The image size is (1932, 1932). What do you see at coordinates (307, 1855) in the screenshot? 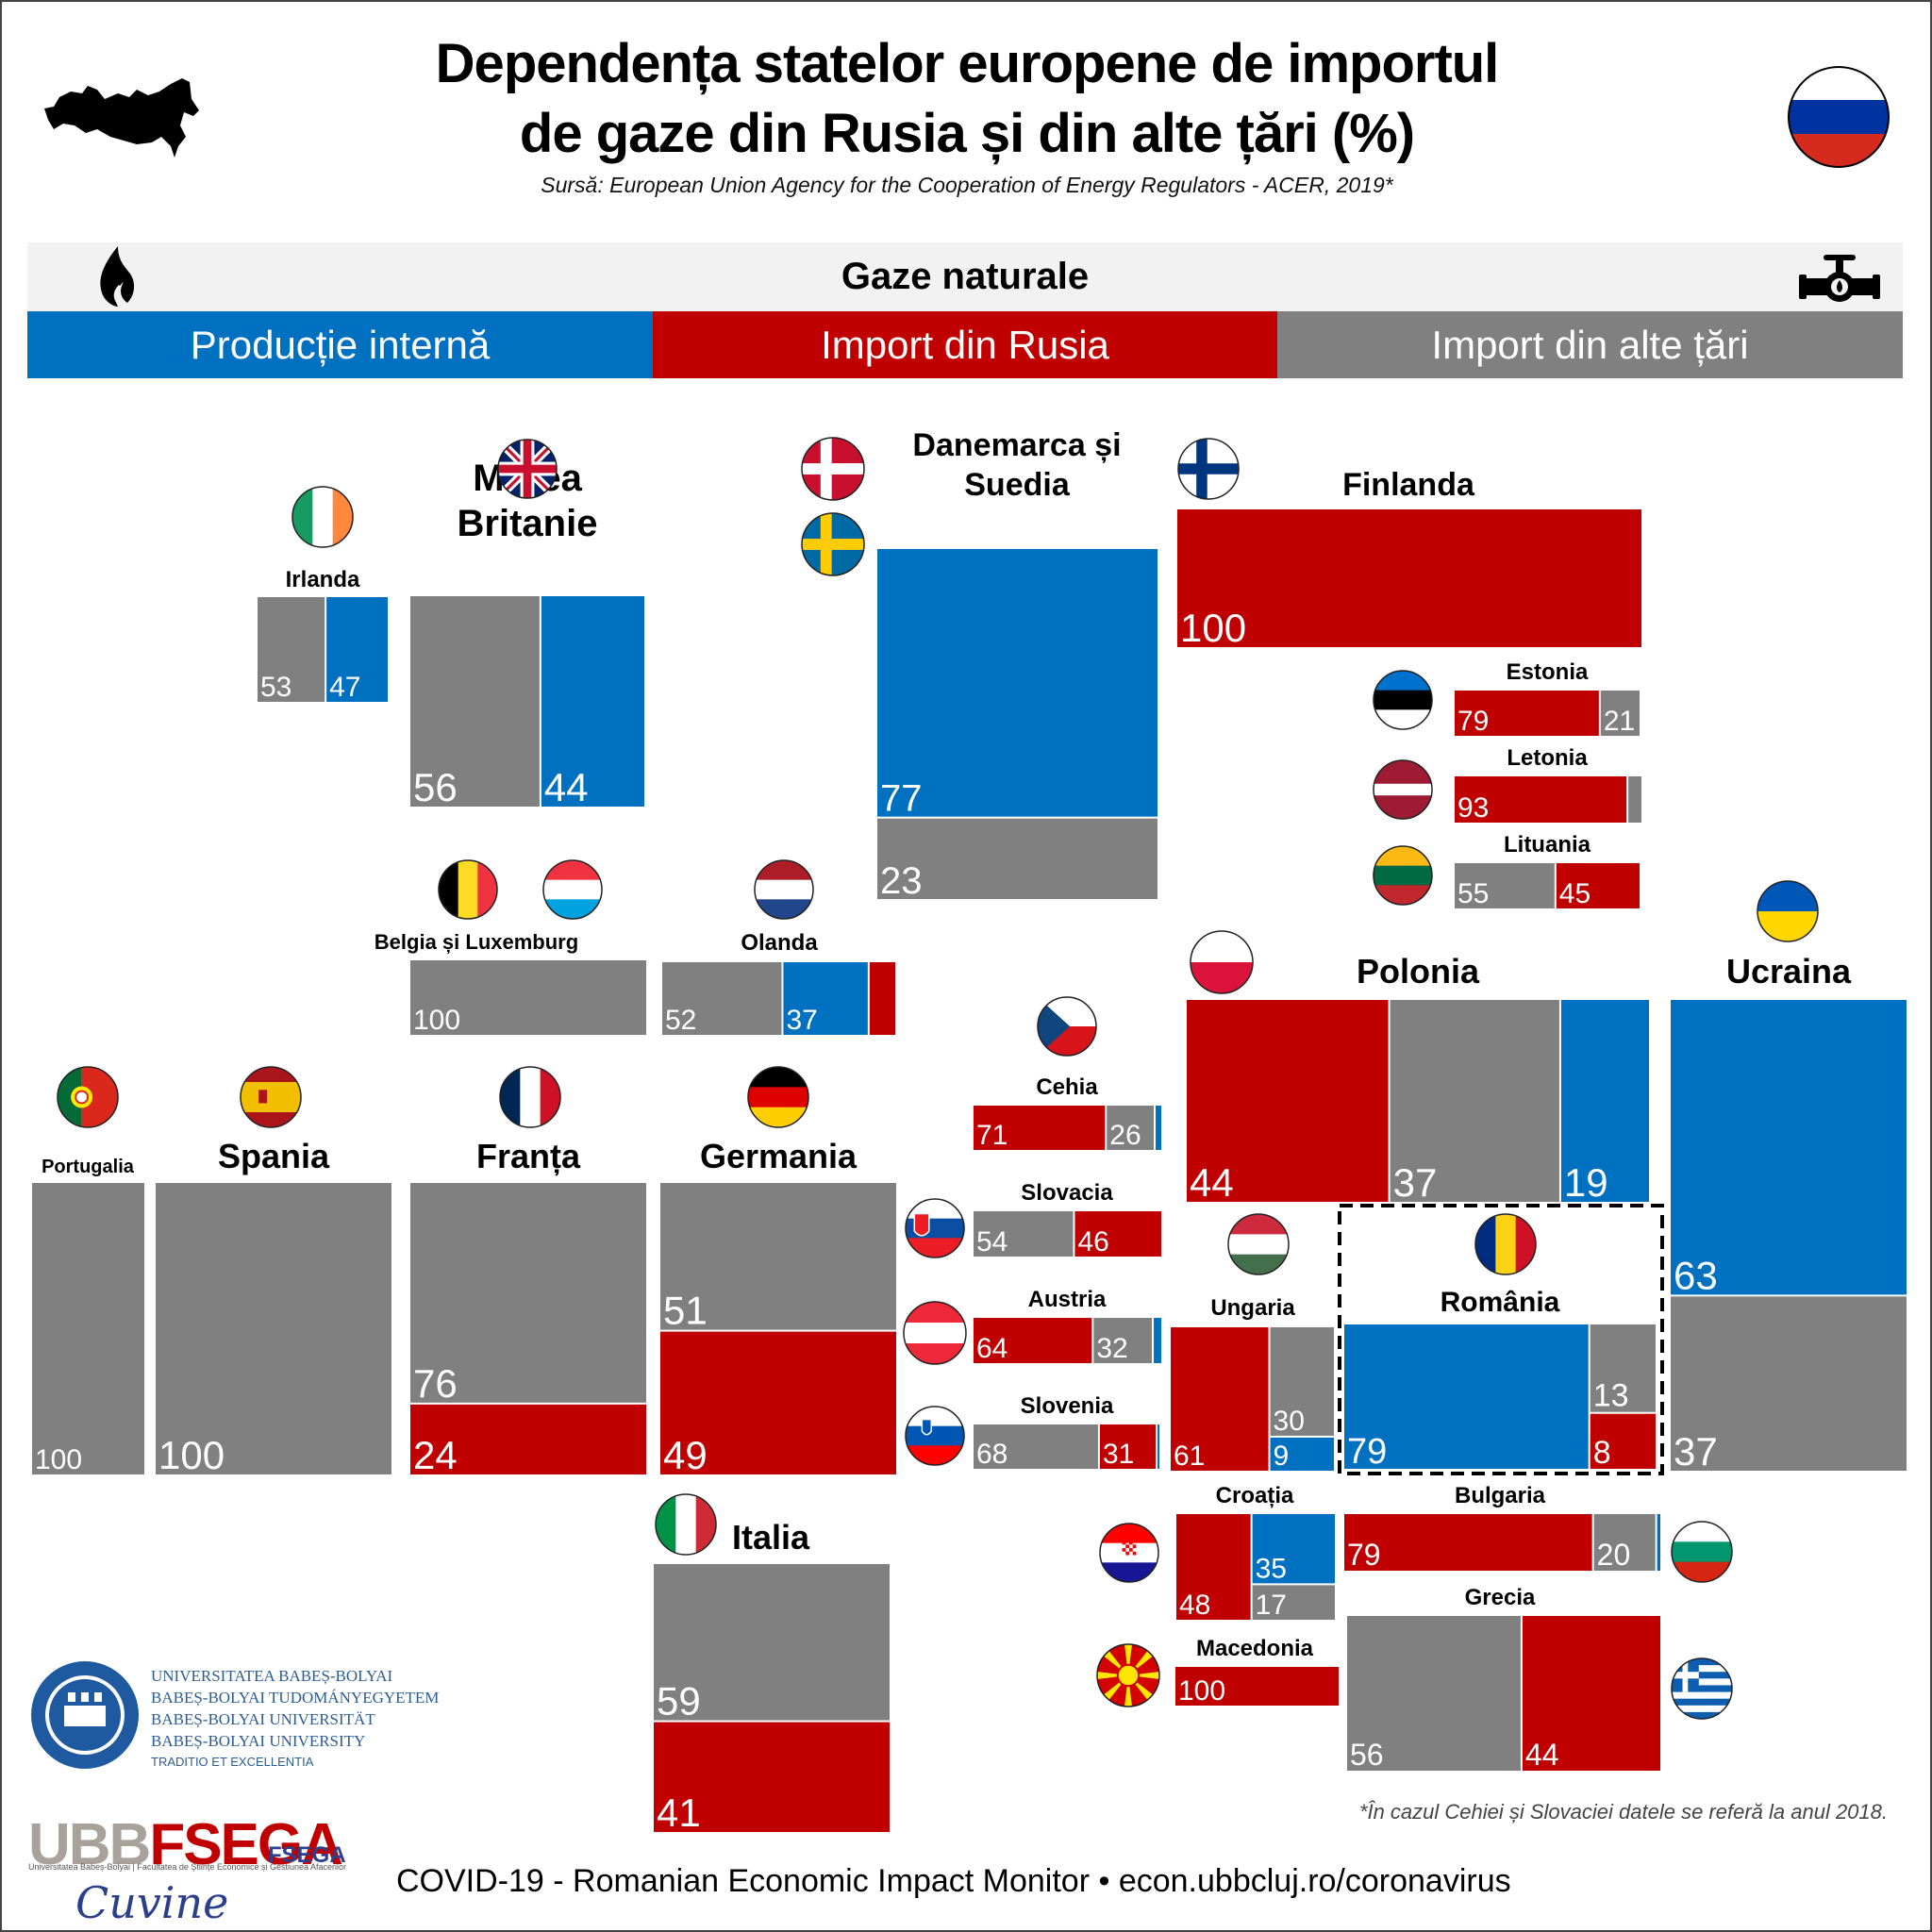
I see `fsega-cluj-logo: FSEGA` at bounding box center [307, 1855].